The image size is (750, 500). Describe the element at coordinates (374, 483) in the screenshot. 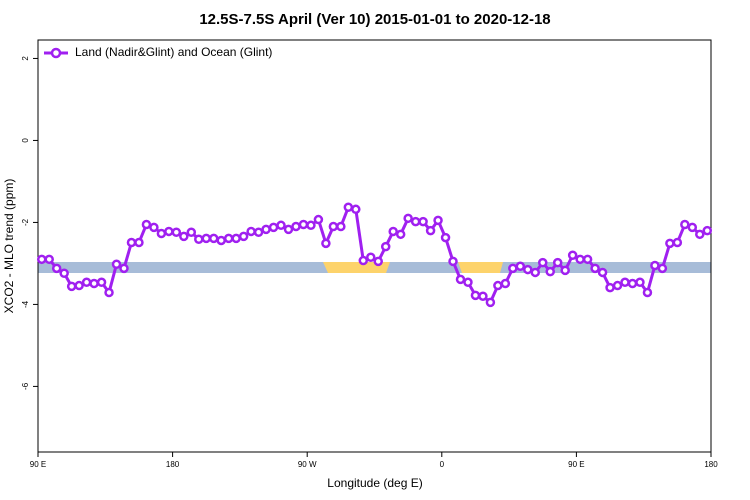

I see `x-axis-label: Longitude (deg E)` at that location.